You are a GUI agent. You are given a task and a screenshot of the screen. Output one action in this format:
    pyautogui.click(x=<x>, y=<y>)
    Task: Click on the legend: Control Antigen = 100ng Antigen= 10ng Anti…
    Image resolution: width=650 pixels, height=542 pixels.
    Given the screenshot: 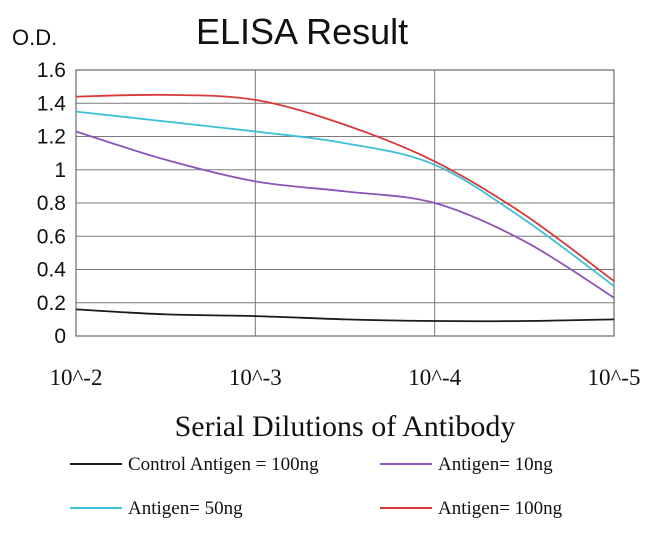 What is the action you would take?
    pyautogui.click(x=316, y=486)
    